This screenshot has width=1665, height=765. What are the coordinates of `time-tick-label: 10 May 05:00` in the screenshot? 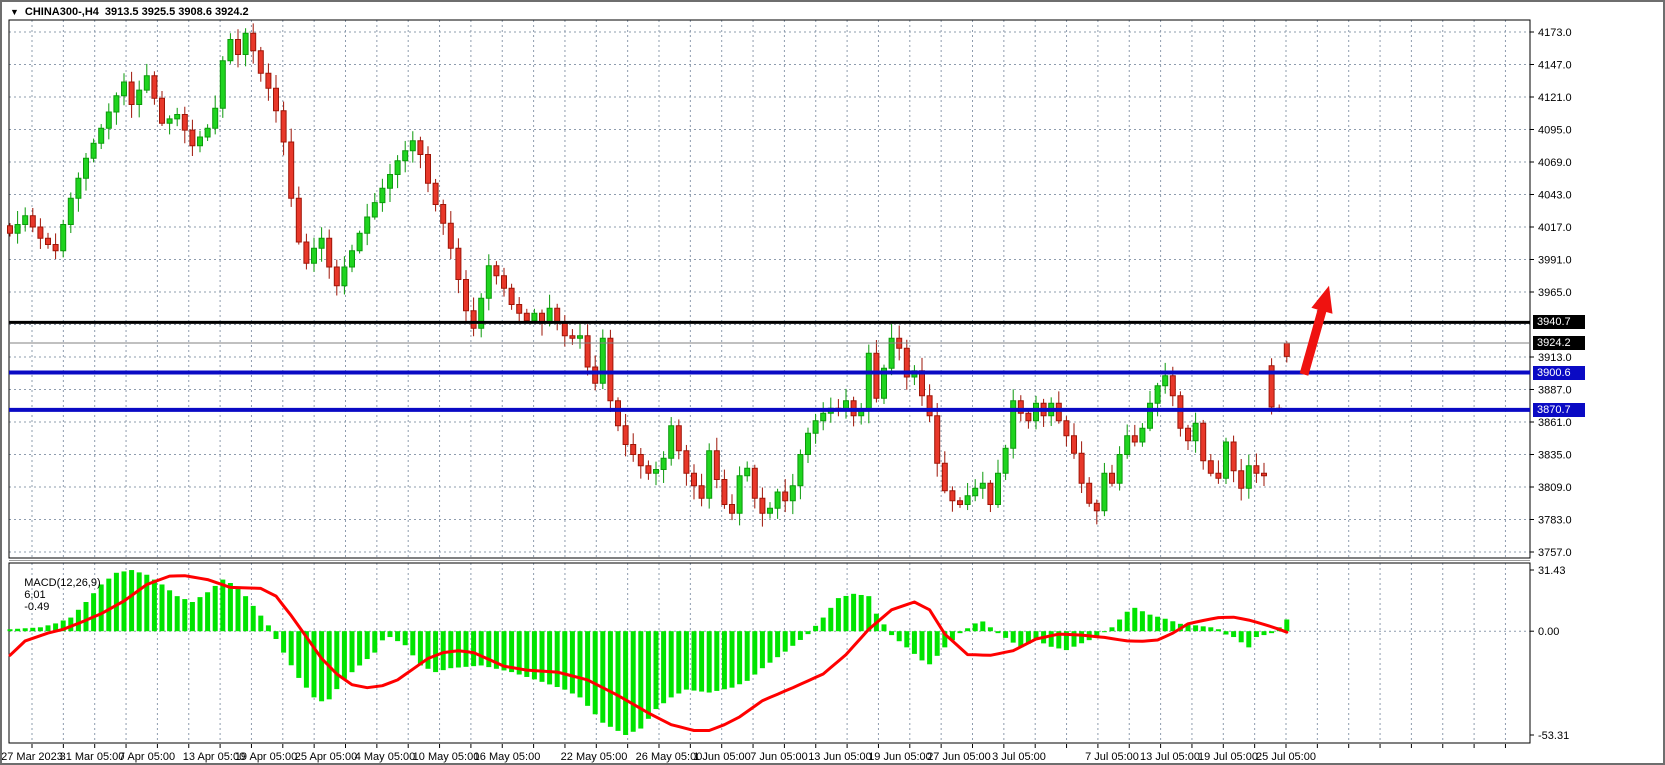 It's located at (446, 757).